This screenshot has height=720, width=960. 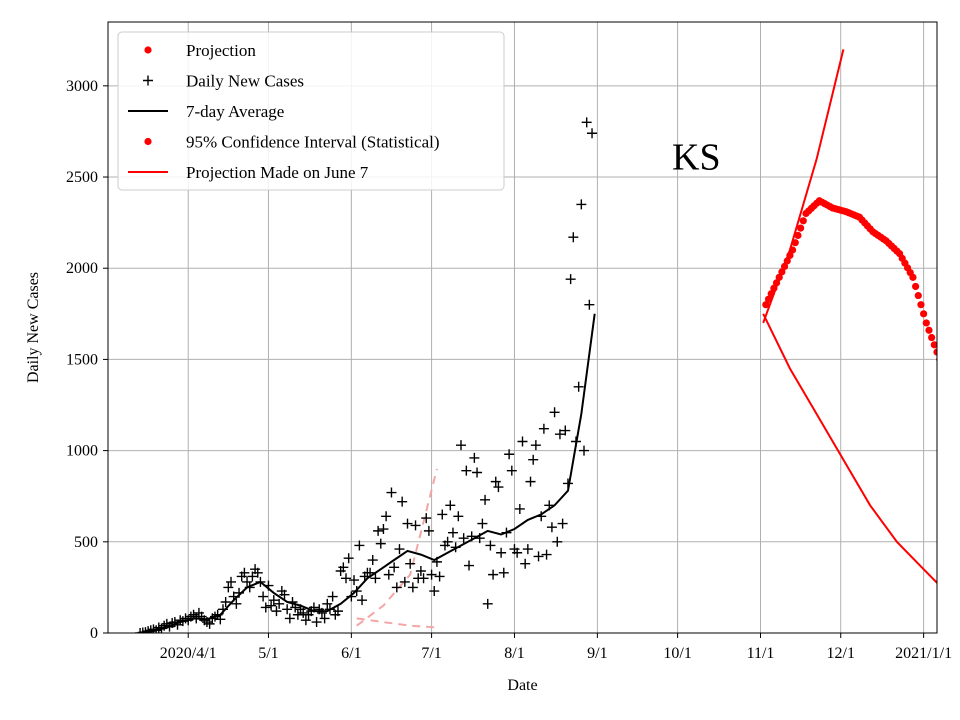 I want to click on ci-early-upper-line, so click(x=397, y=547).